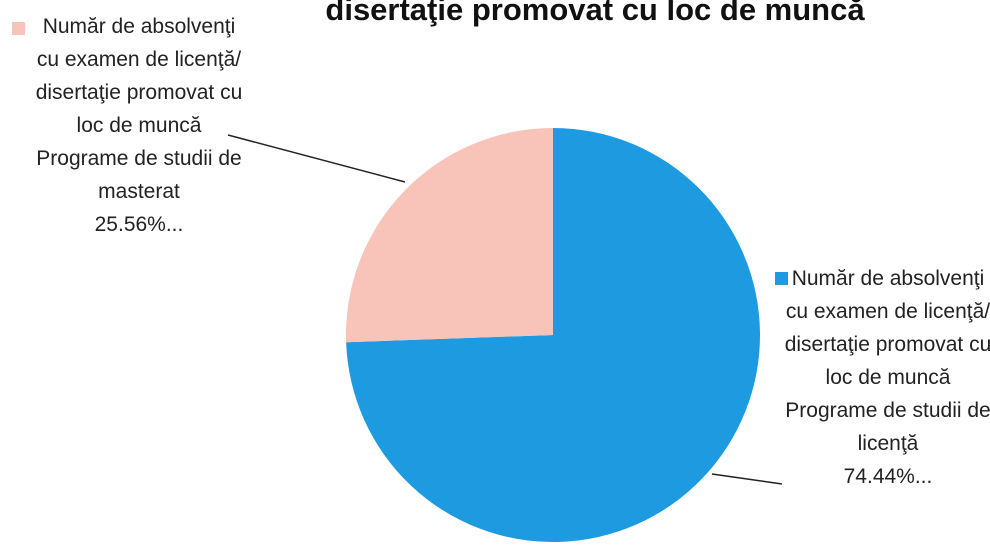  Describe the element at coordinates (595, 13) in the screenshot. I see `chart-title: disertaţie promovat cu loc de muncă` at that location.